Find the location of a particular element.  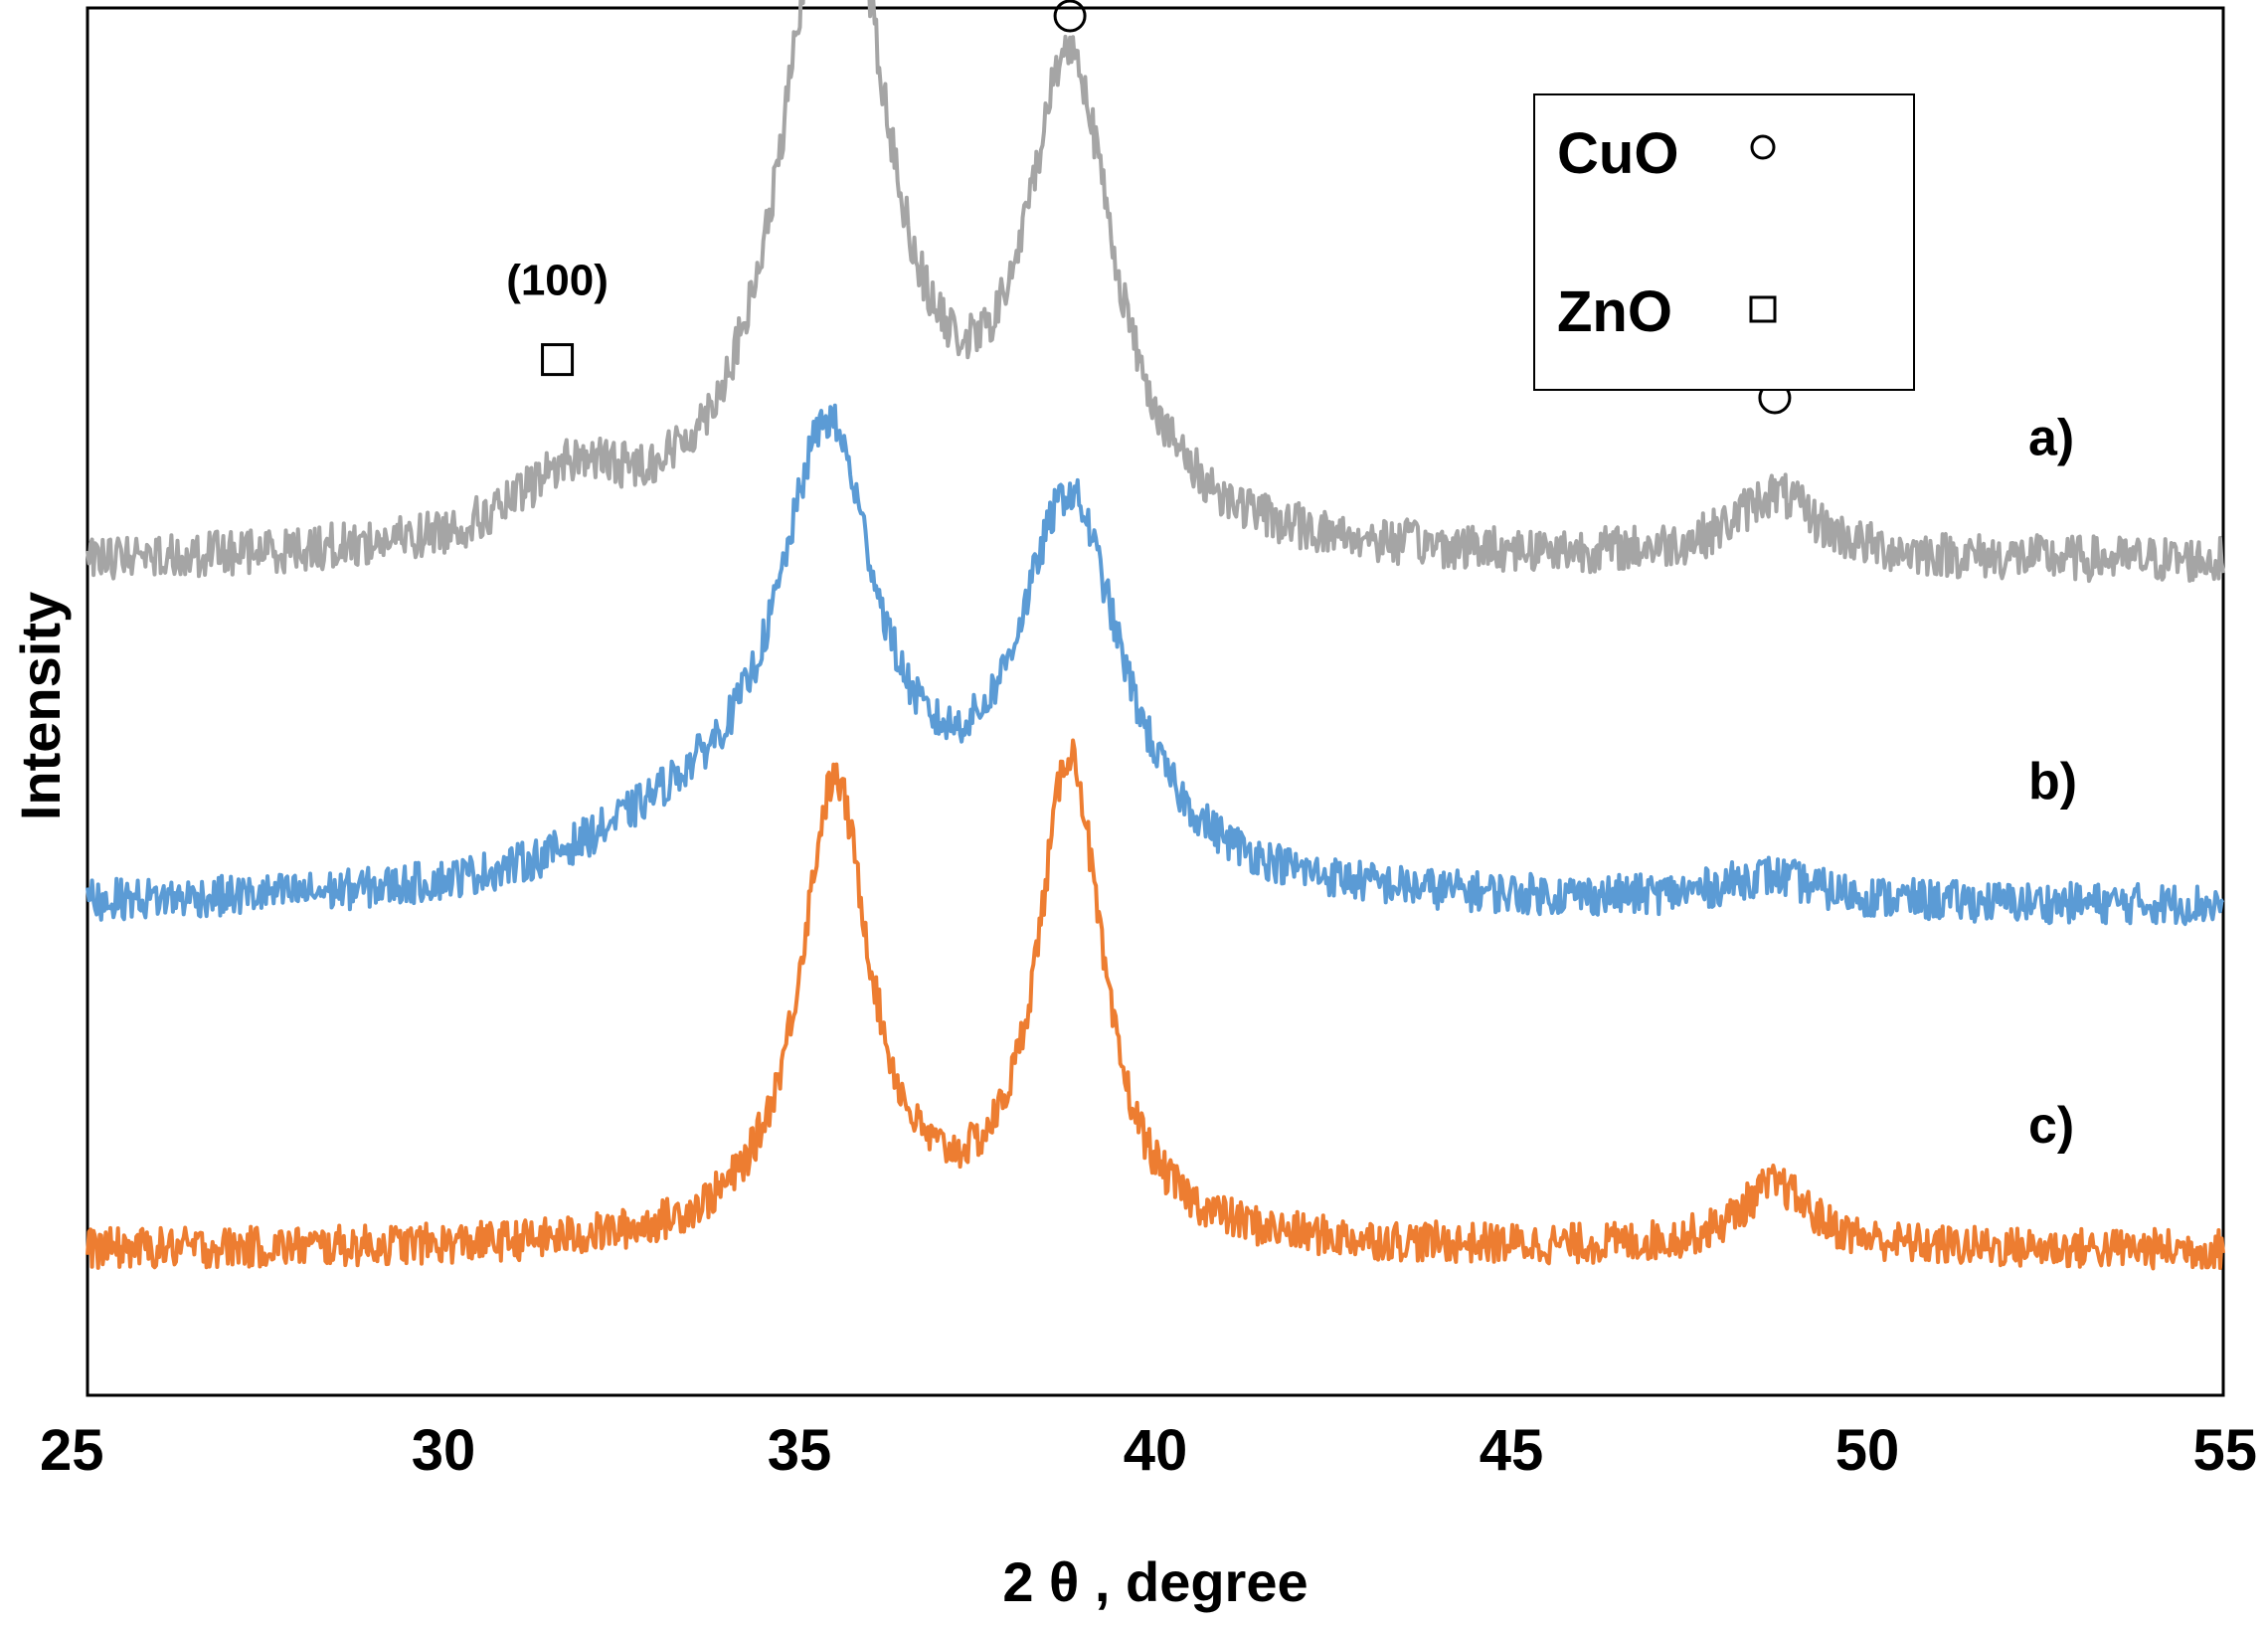

peak-label: (100) is located at coordinates (557, 281).